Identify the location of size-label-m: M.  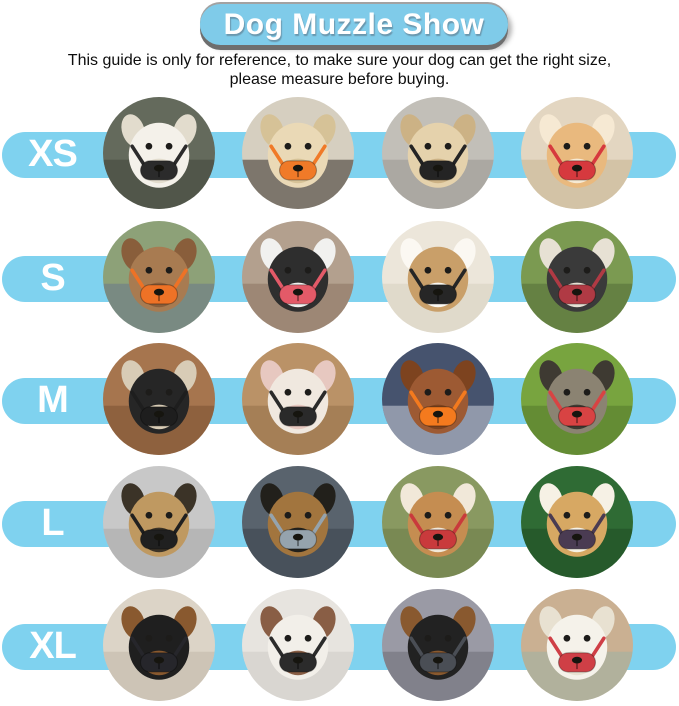
(53, 399).